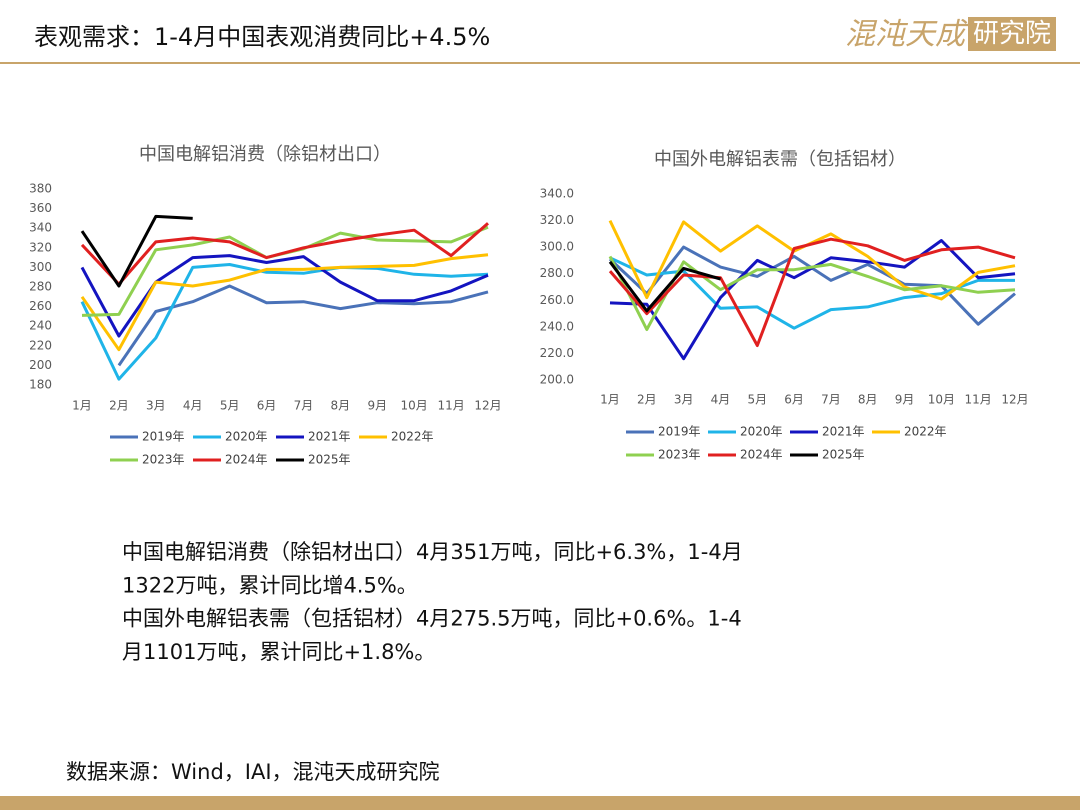 This screenshot has width=1080, height=810. I want to click on body-line: 中国电解铝消费（除铝材出口）4月351万吨，同比+6.3%，1-4月, so click(432, 552).